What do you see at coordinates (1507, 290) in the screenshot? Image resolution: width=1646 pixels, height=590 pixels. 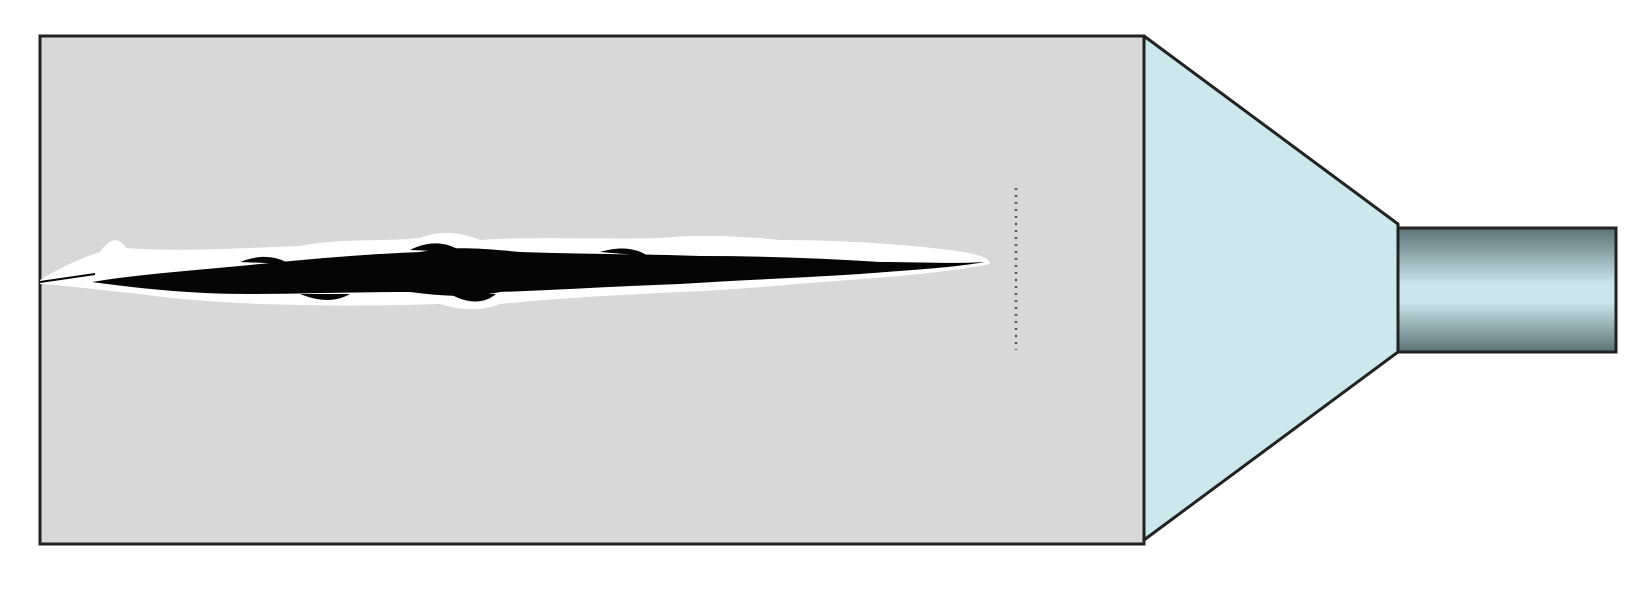 I see `outlet-pipe` at bounding box center [1507, 290].